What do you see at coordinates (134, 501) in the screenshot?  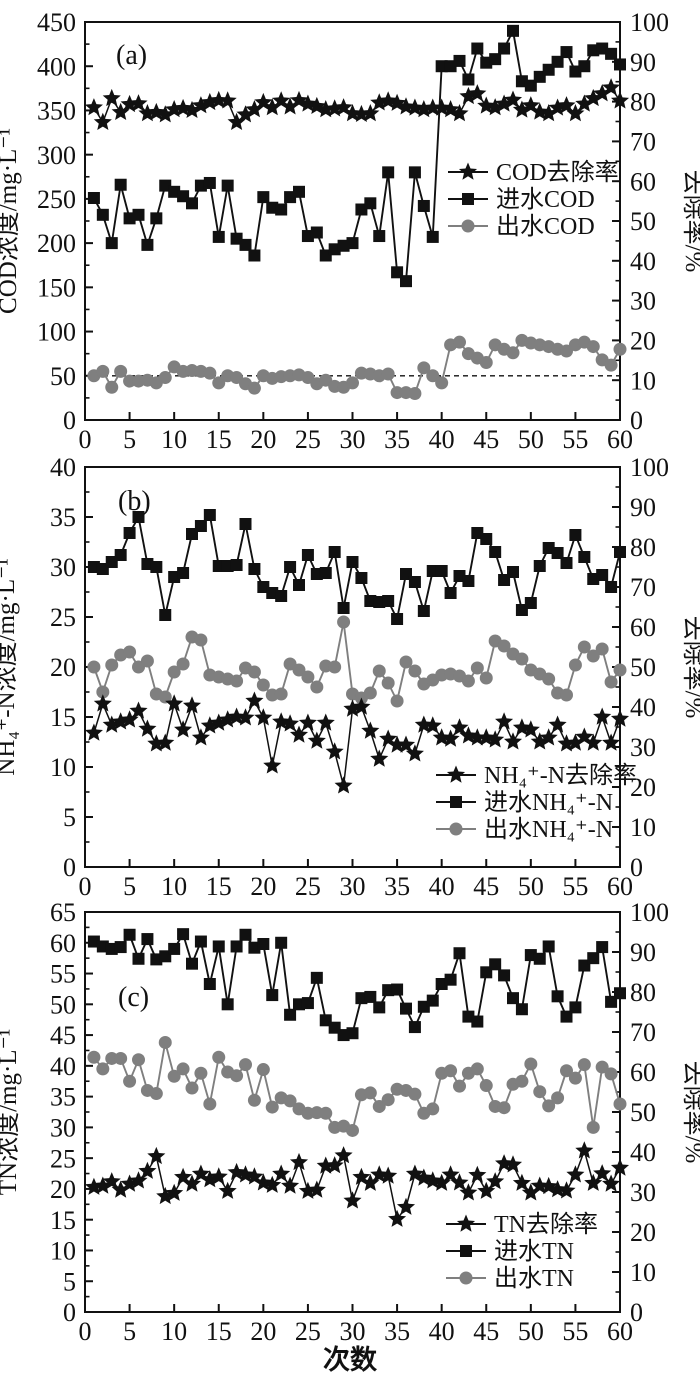 I see `panel-letter: (b)` at bounding box center [134, 501].